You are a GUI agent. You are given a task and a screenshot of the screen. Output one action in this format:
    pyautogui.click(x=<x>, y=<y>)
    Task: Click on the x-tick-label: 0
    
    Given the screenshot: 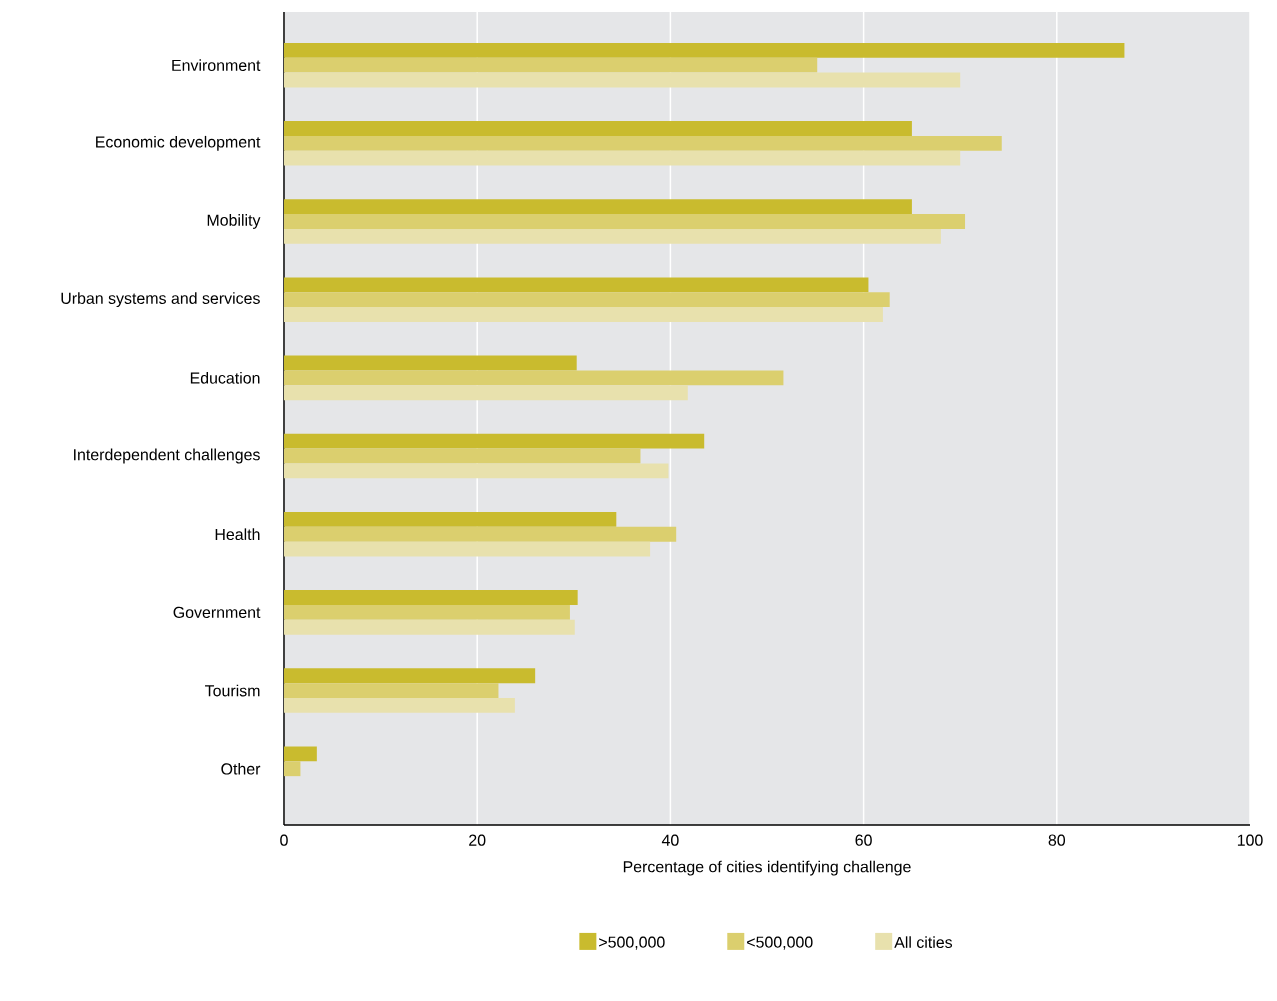 What is the action you would take?
    pyautogui.click(x=284, y=840)
    